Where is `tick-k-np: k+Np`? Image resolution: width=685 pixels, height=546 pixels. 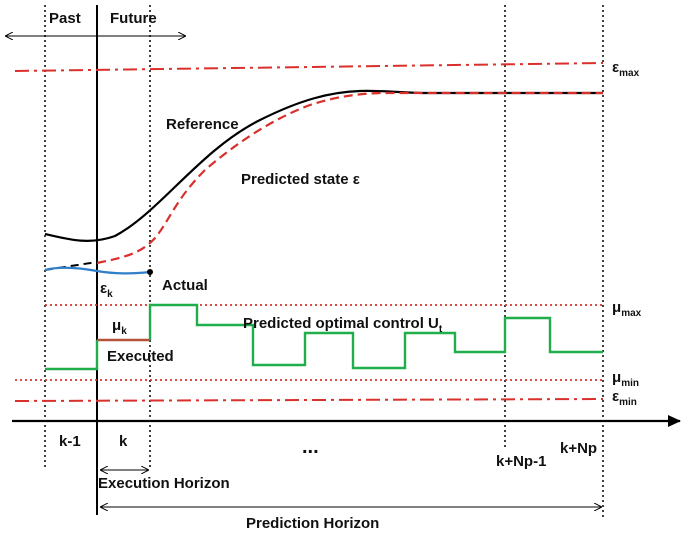 tick-k-np: k+Np is located at coordinates (578, 448).